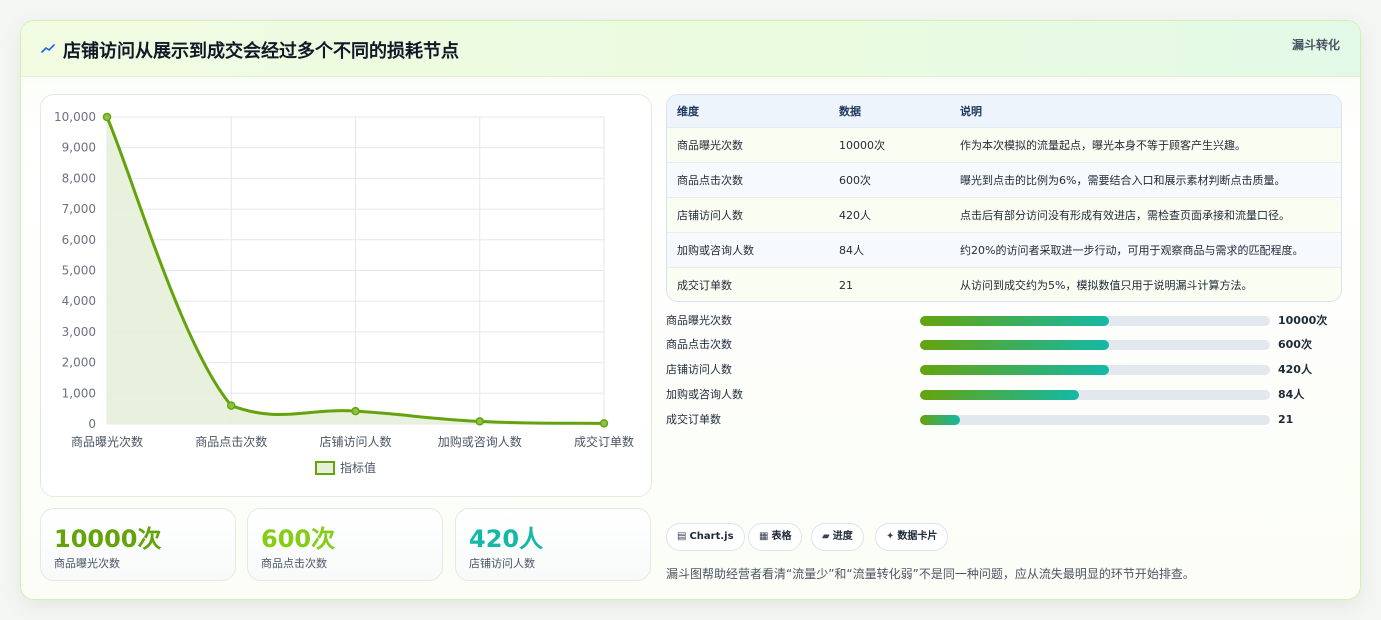 This screenshot has width=1381, height=620. What do you see at coordinates (358, 467) in the screenshot?
I see `legend-label: 指标值` at bounding box center [358, 467].